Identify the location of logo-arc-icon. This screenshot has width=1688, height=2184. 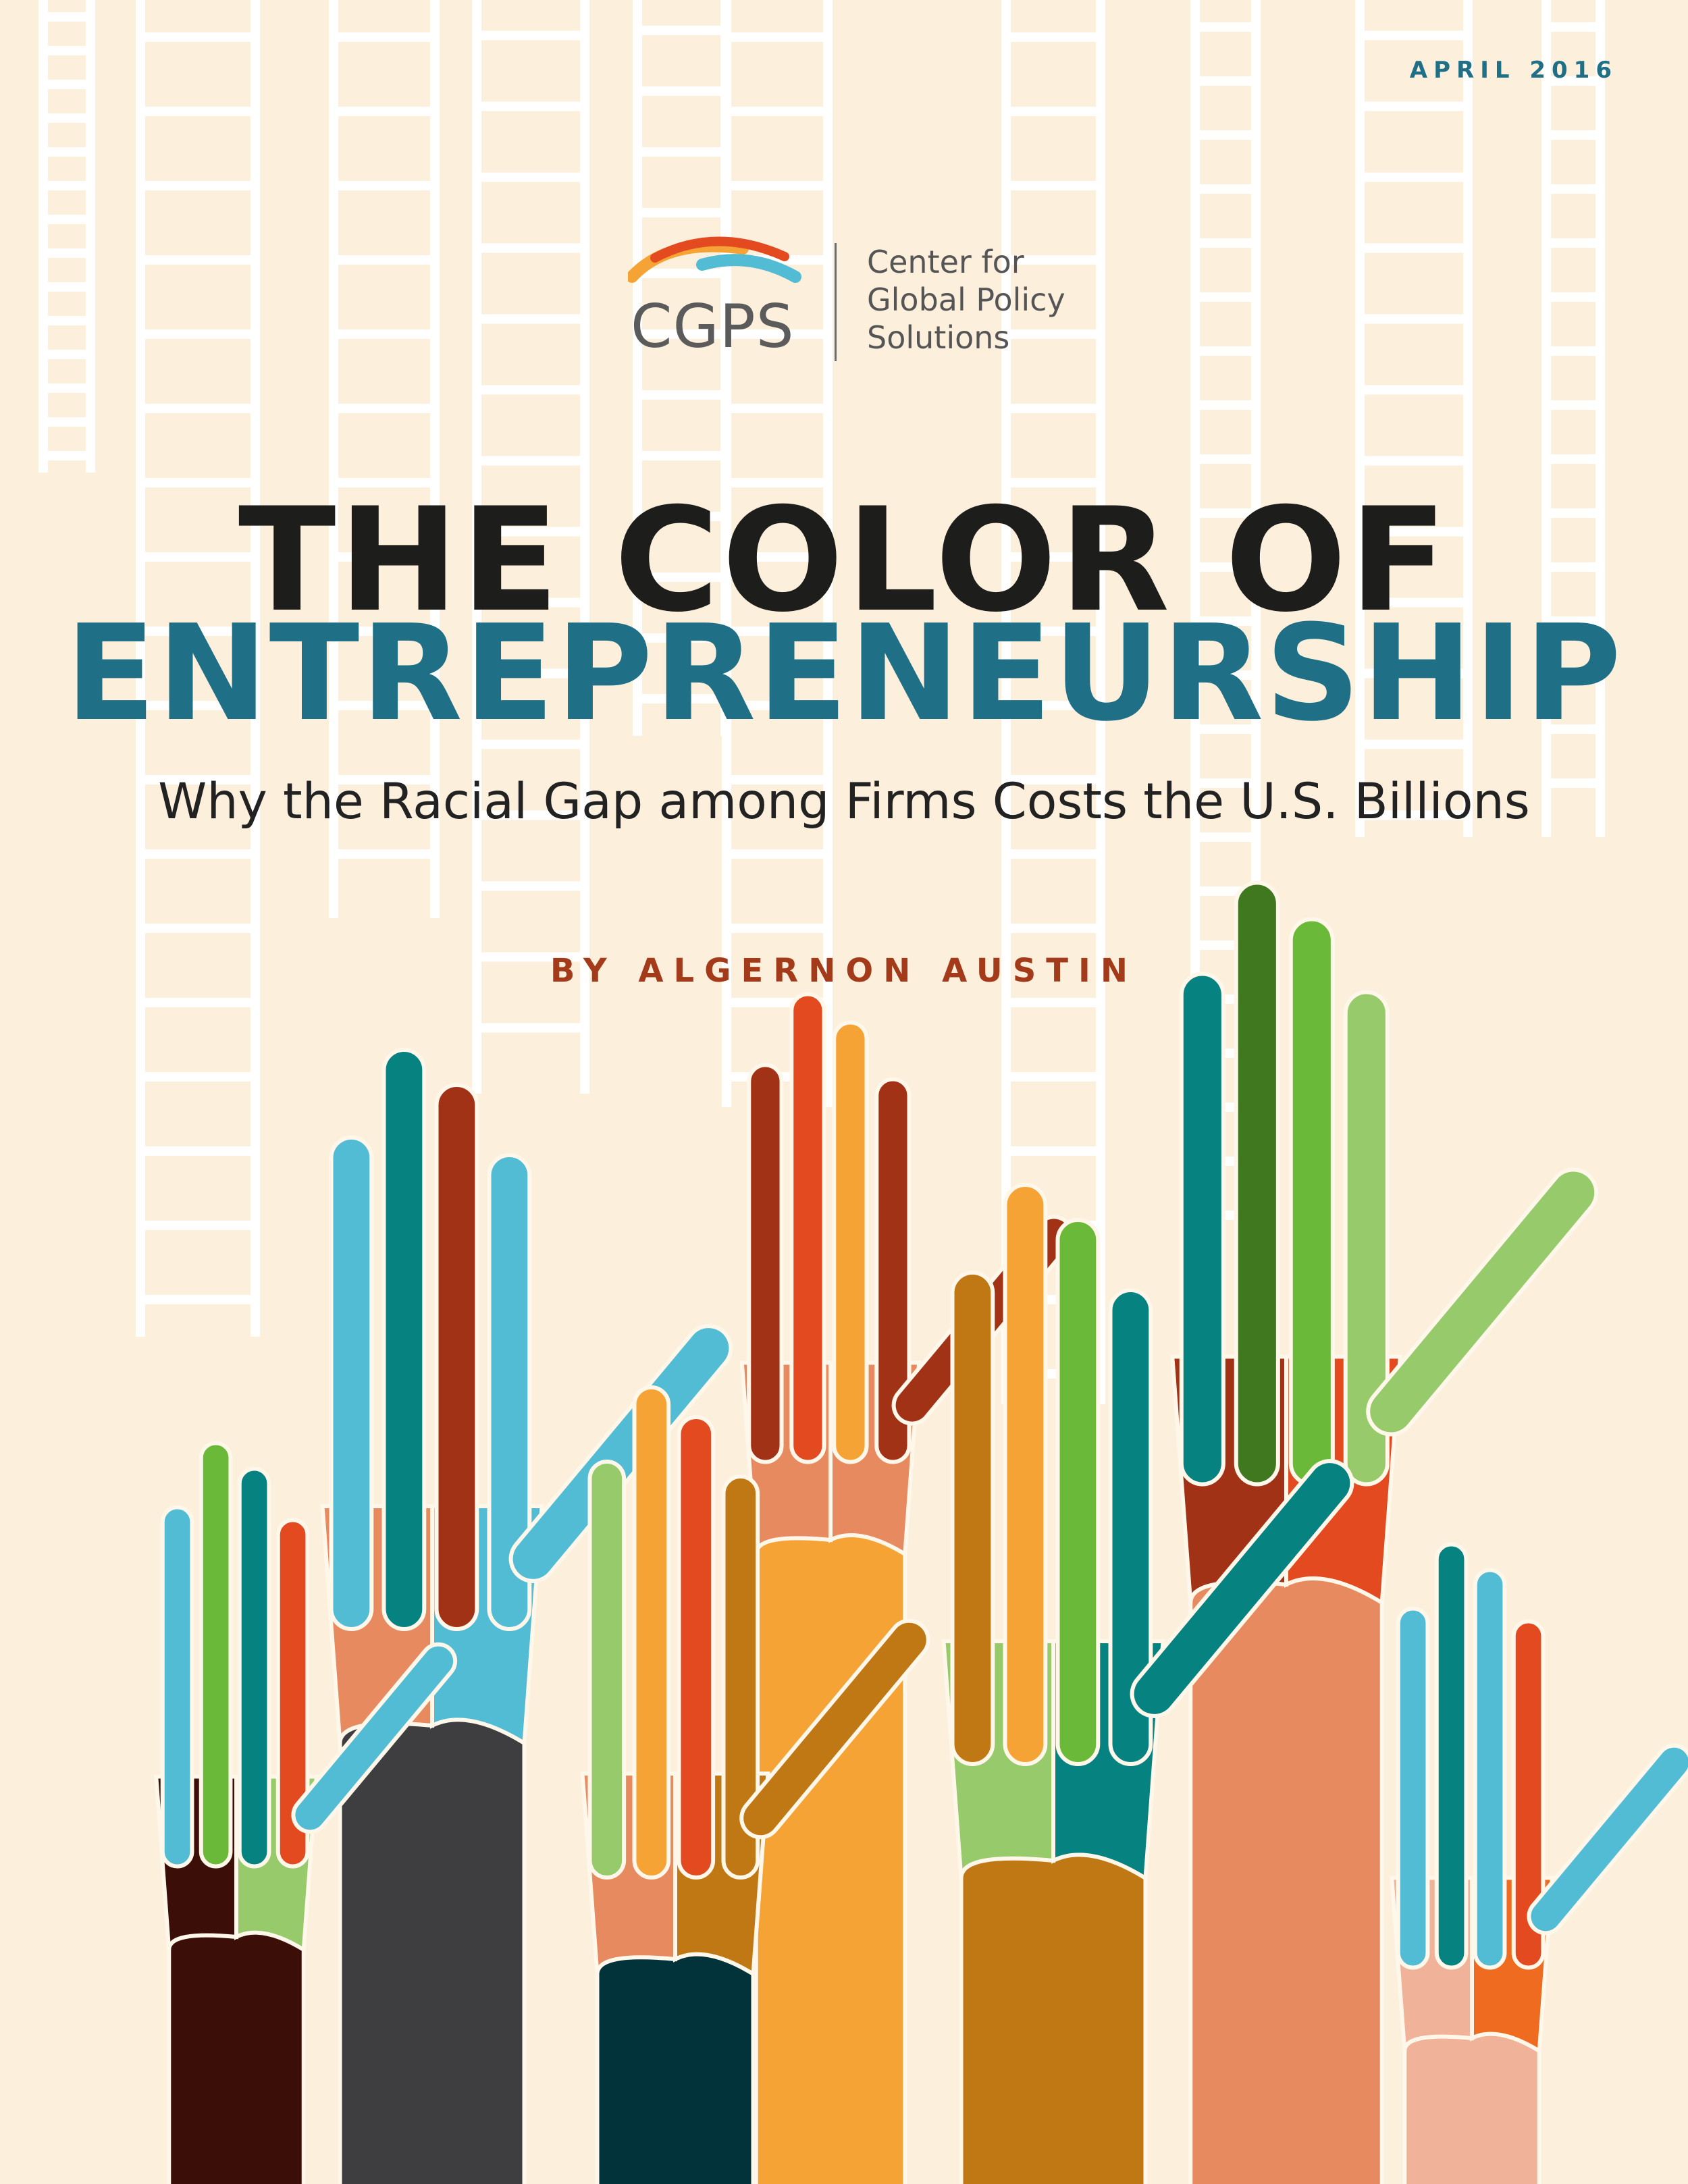
(715, 259).